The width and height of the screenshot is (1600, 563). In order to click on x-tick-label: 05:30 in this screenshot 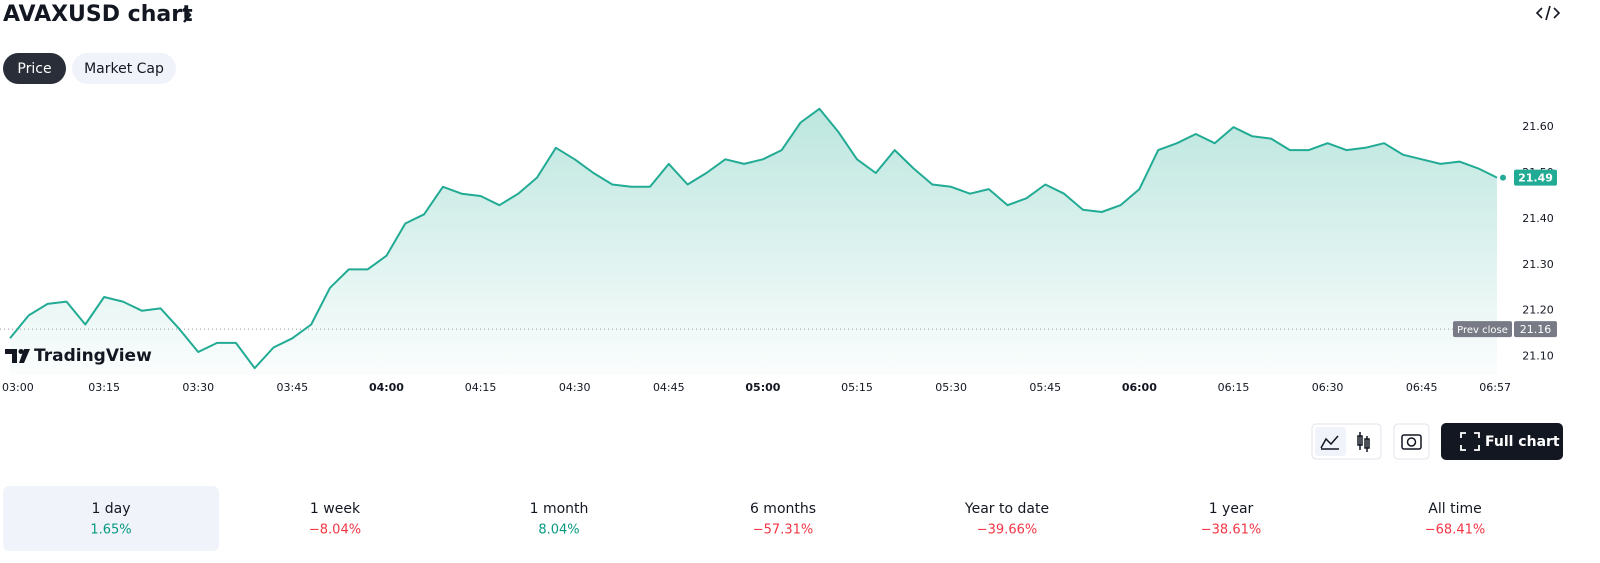, I will do `click(951, 387)`.